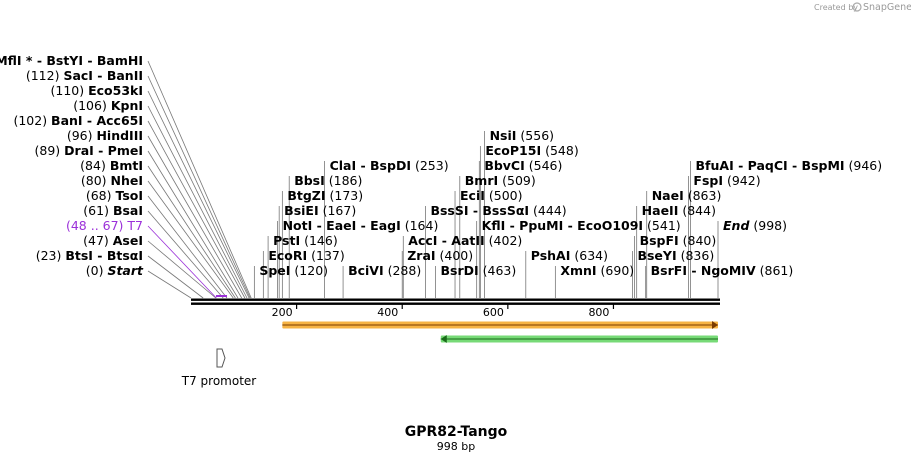  Describe the element at coordinates (887, 7) in the screenshot. I see `snapgene-brand: SnapGene` at that location.